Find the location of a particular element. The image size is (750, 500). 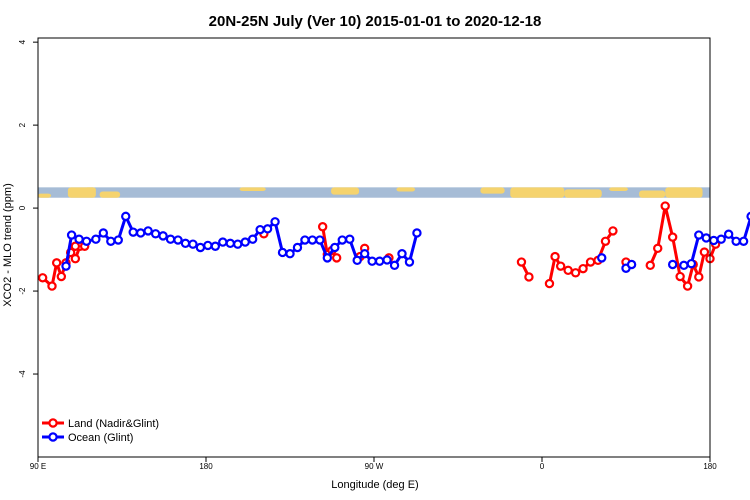

map-strip is located at coordinates (374, 192).